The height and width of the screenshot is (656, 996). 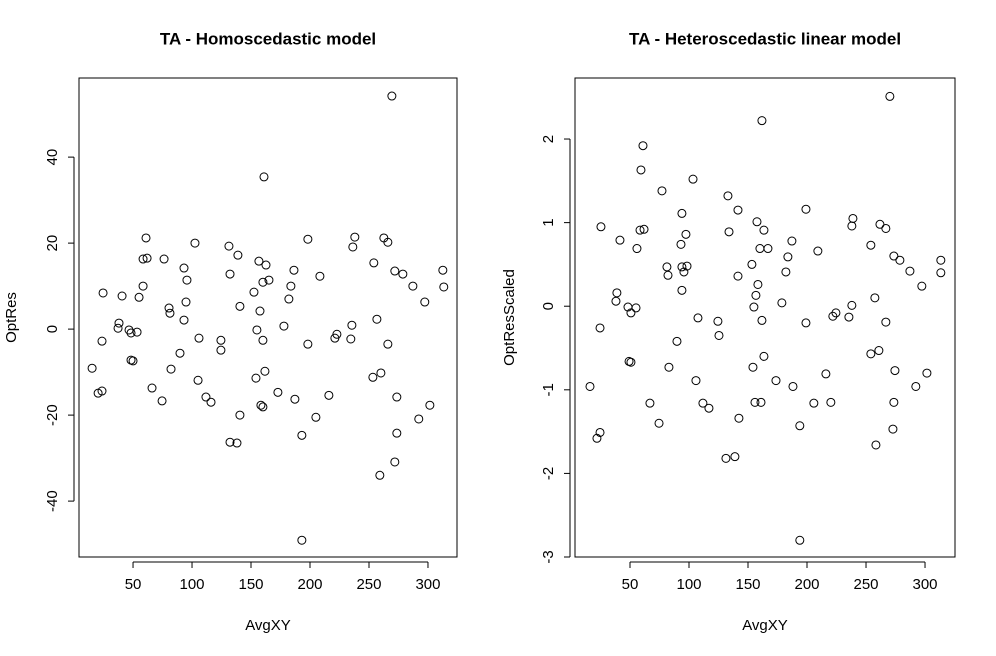 I want to click on y-tick-label: -40, so click(x=52, y=501).